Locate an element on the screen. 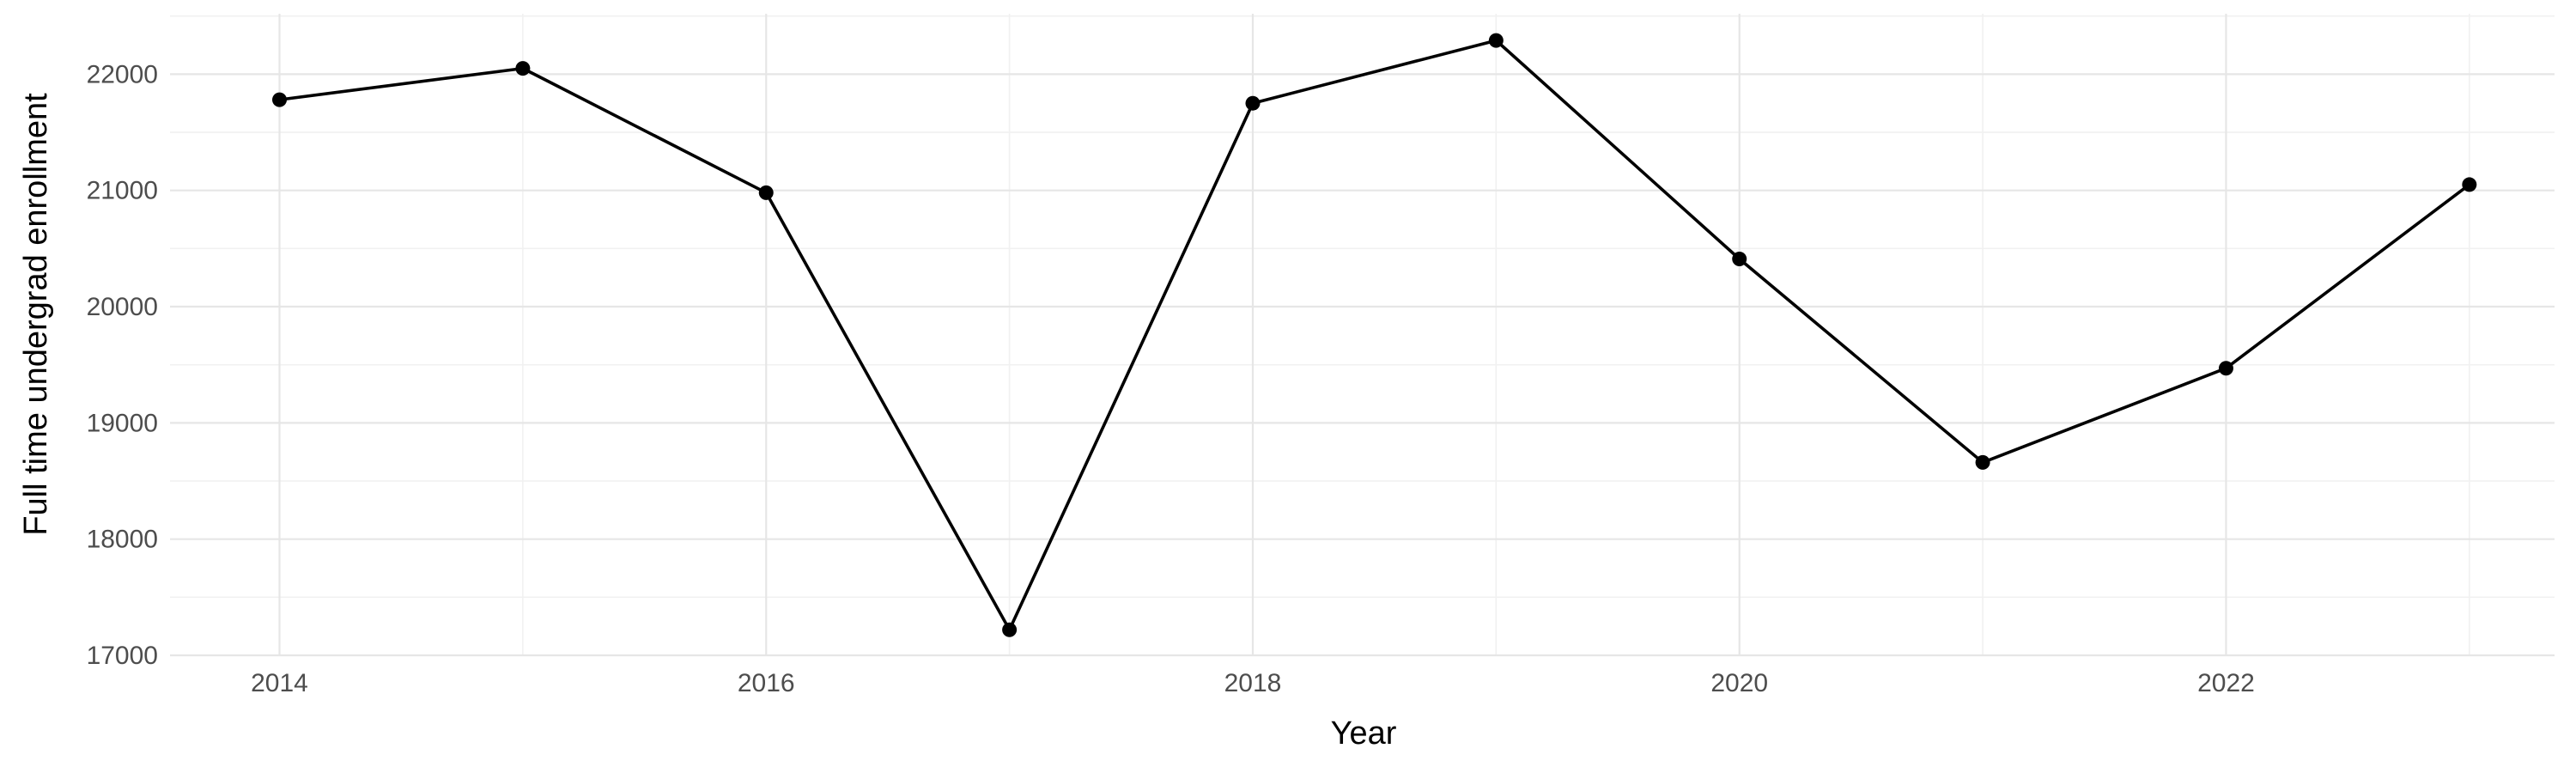 The width and height of the screenshot is (2576, 773). x-tick-label: 2018 is located at coordinates (1253, 683).